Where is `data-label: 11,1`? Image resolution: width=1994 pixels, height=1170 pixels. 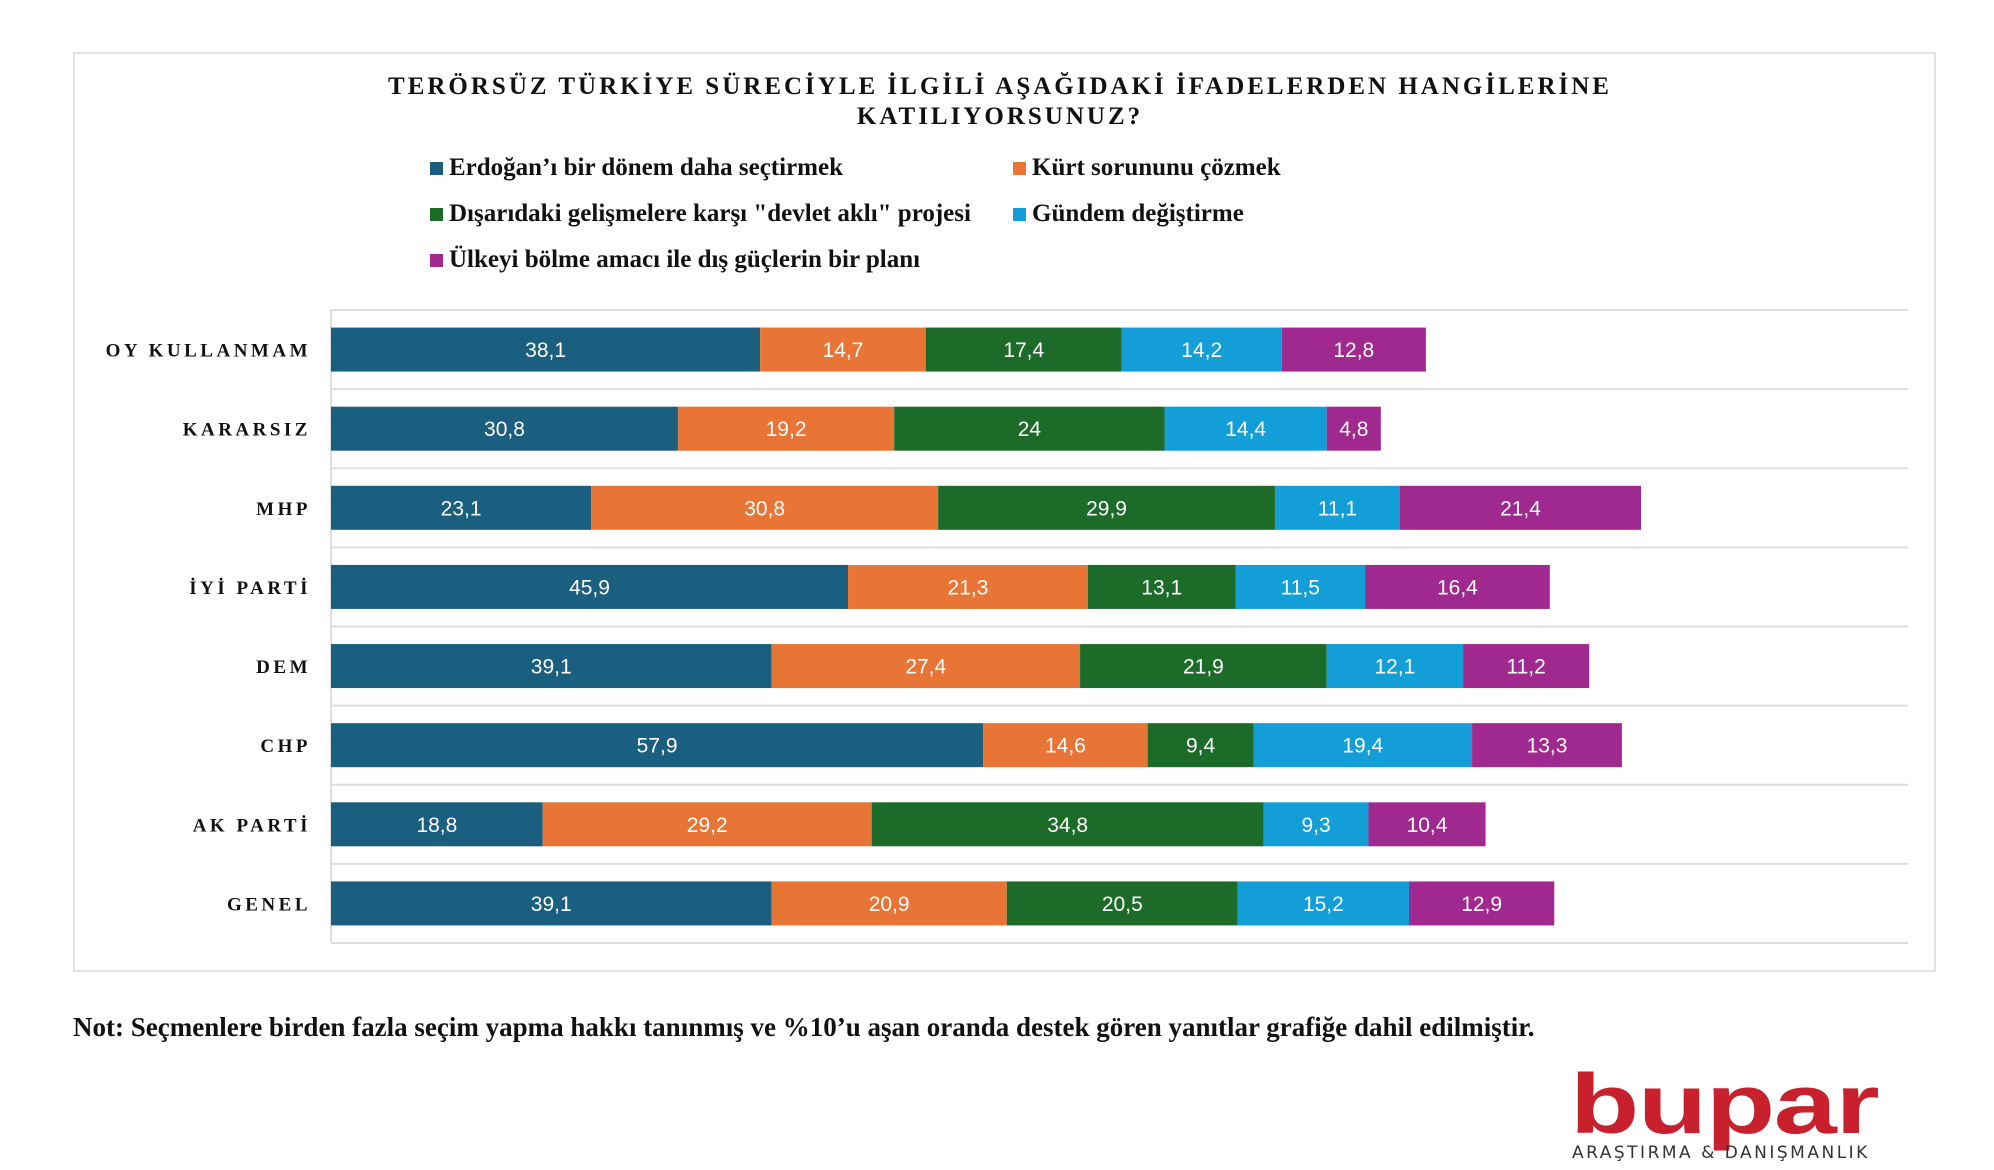 data-label: 11,1 is located at coordinates (1337, 508).